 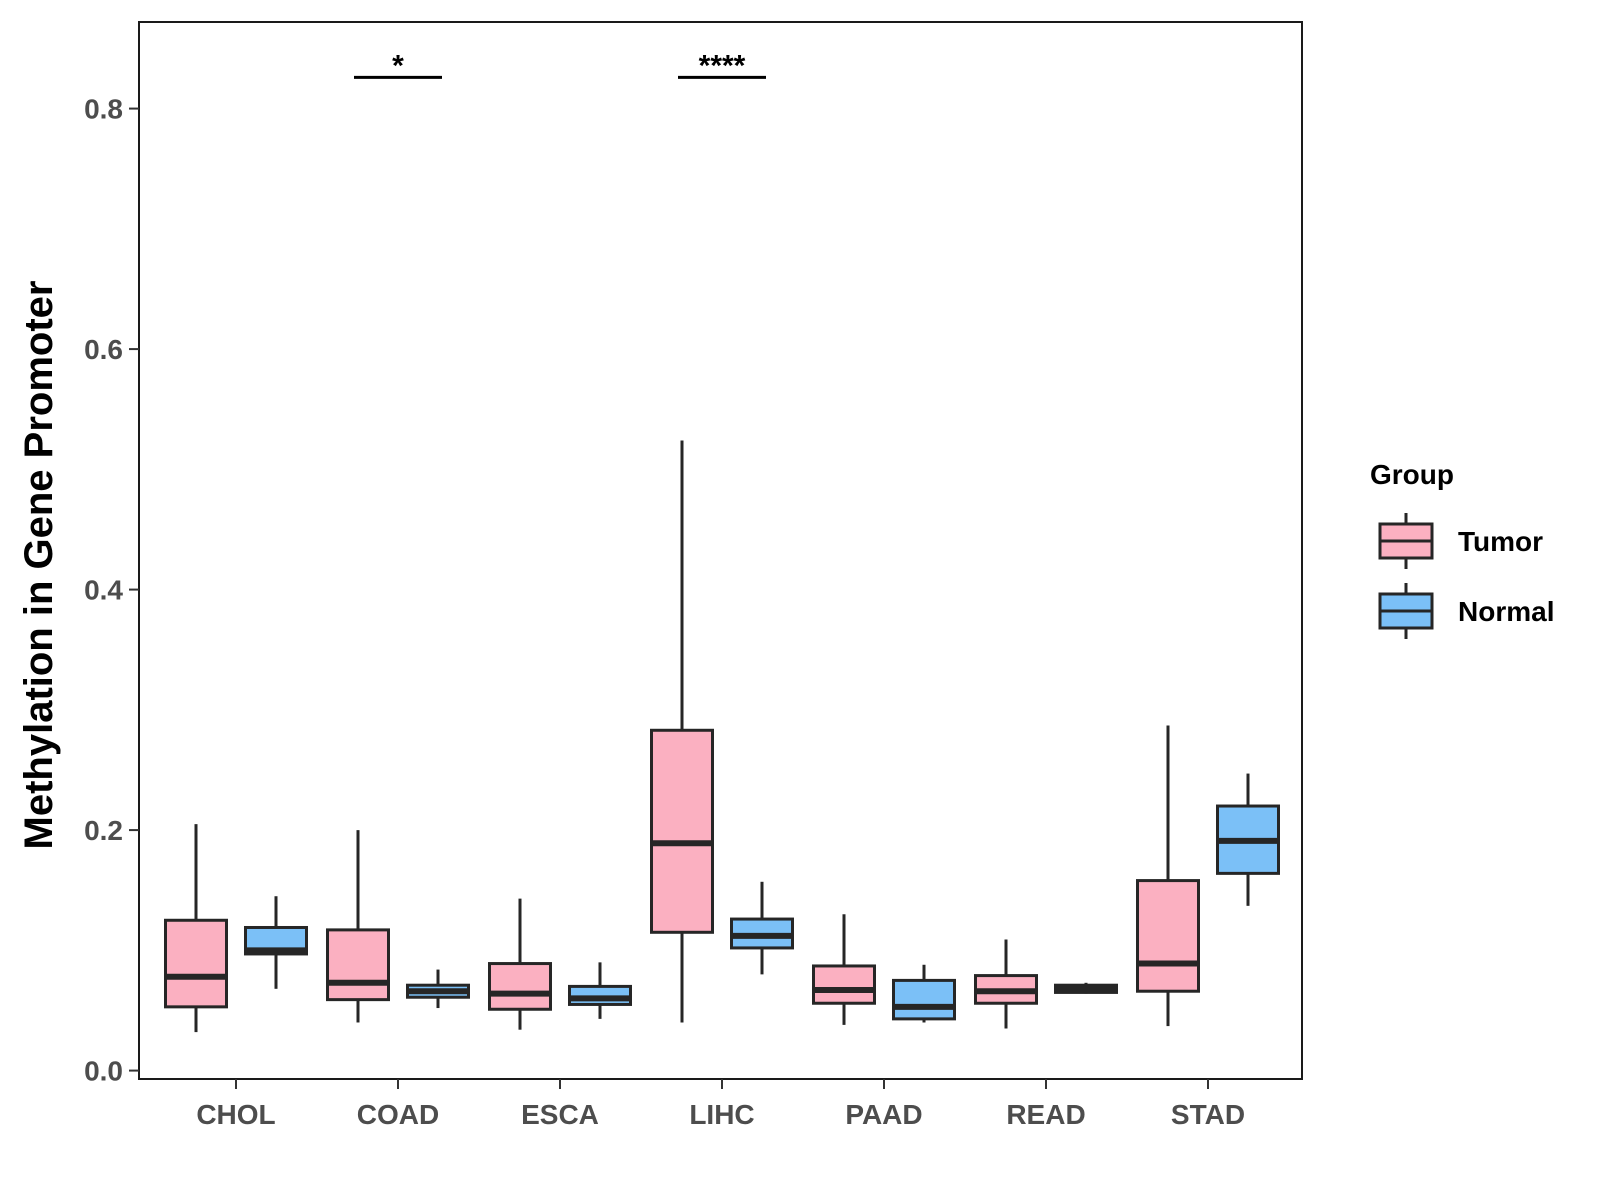 What do you see at coordinates (103, 1071) in the screenshot?
I see `y-tick-label: 0.0` at bounding box center [103, 1071].